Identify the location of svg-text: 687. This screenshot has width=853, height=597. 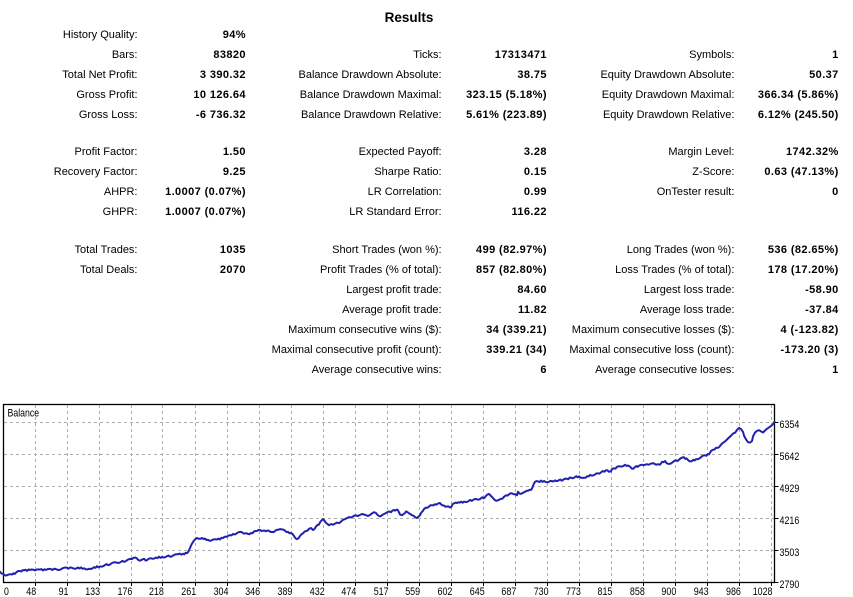
(508, 591).